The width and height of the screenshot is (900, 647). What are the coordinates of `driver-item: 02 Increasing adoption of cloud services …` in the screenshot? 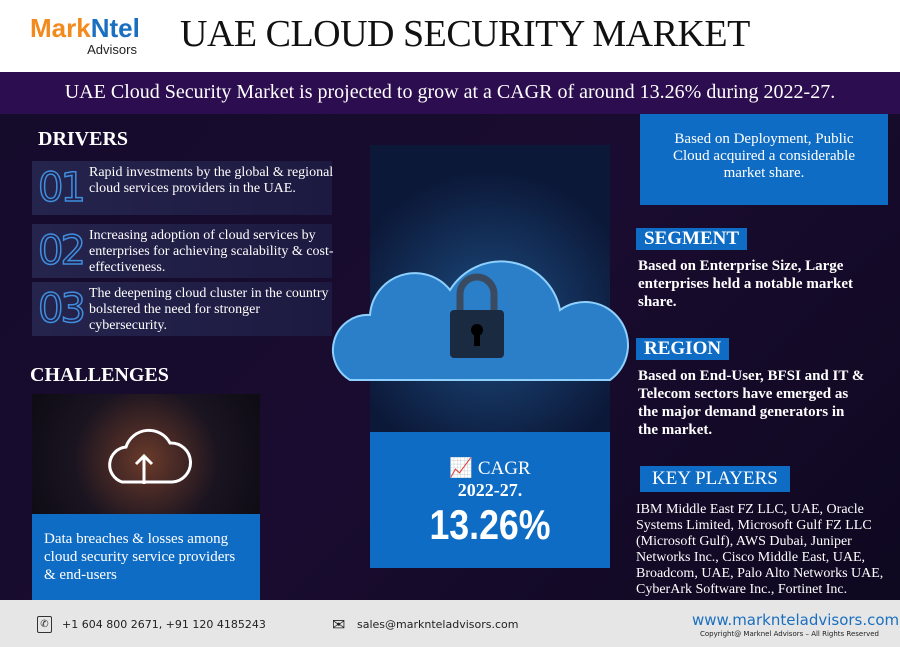 It's located at (183, 251).